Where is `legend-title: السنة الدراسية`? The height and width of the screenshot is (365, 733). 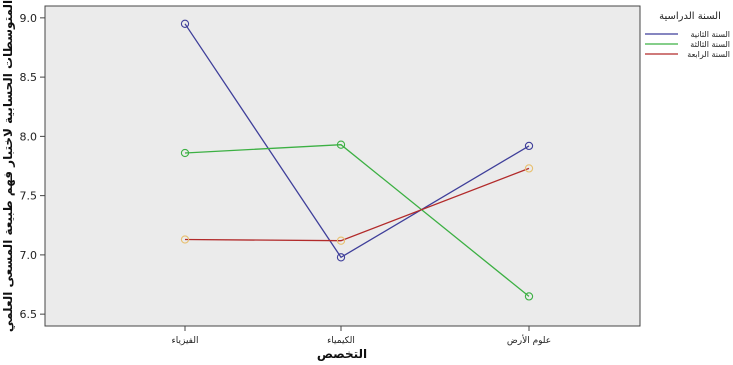 legend-title: السنة الدراسية is located at coordinates (690, 16).